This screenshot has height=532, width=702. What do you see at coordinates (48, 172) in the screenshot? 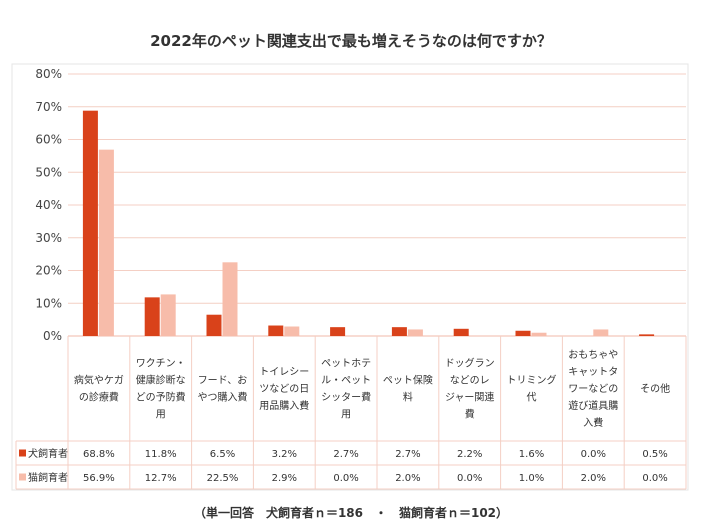
I see `y-tick-label: 50%` at bounding box center [48, 172].